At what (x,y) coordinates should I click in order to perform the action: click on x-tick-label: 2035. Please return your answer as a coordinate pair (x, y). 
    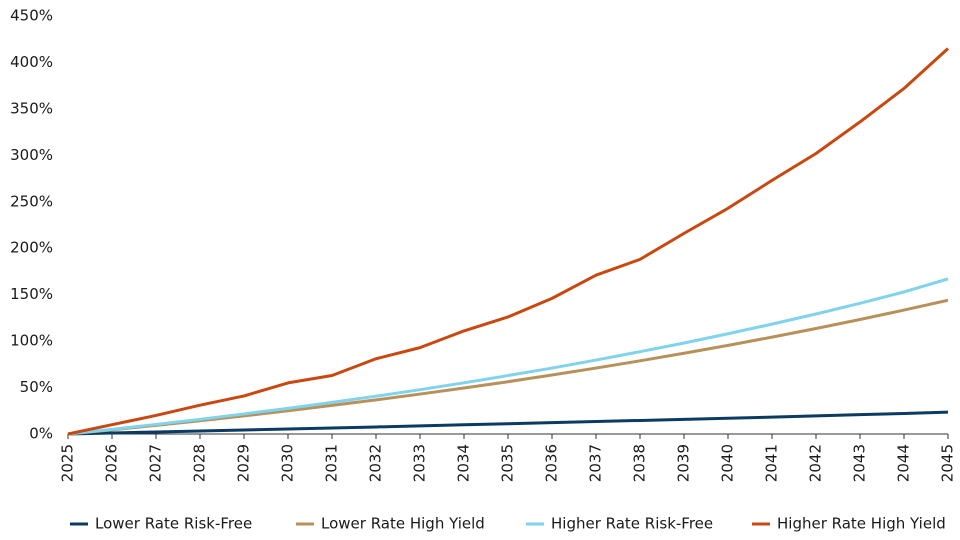
    Looking at the image, I should click on (508, 463).